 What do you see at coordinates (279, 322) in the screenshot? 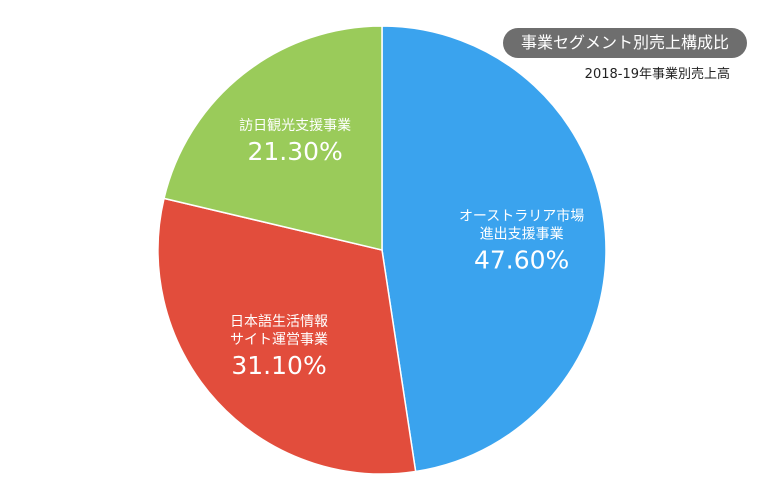
I see `slice-name-2-line-1: 日本語生活情報` at bounding box center [279, 322].